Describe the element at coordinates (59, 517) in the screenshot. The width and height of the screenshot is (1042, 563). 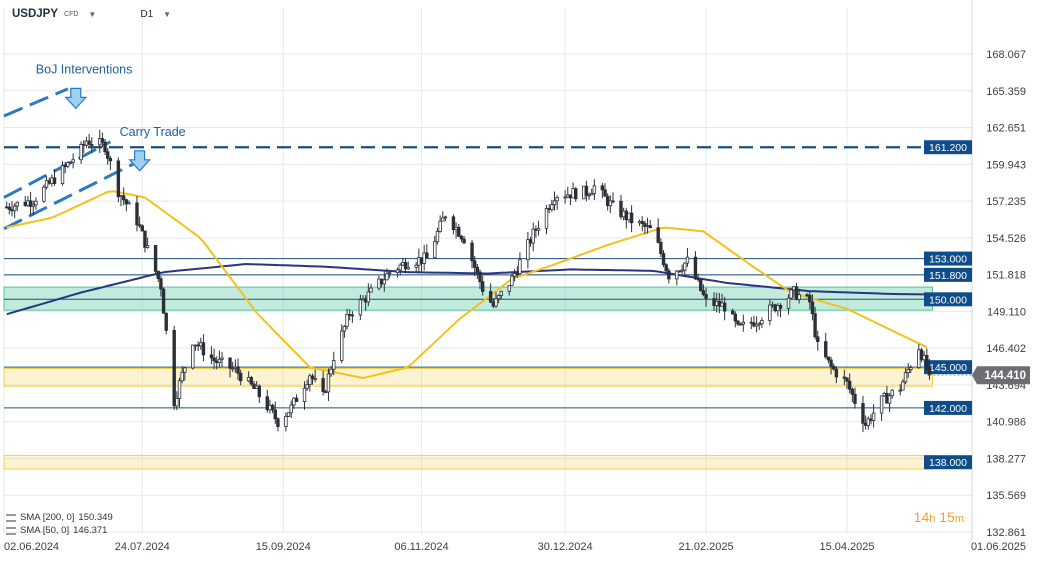
I see `indicator-legend-sma200: SMA [200, 0] 150.349` at that location.